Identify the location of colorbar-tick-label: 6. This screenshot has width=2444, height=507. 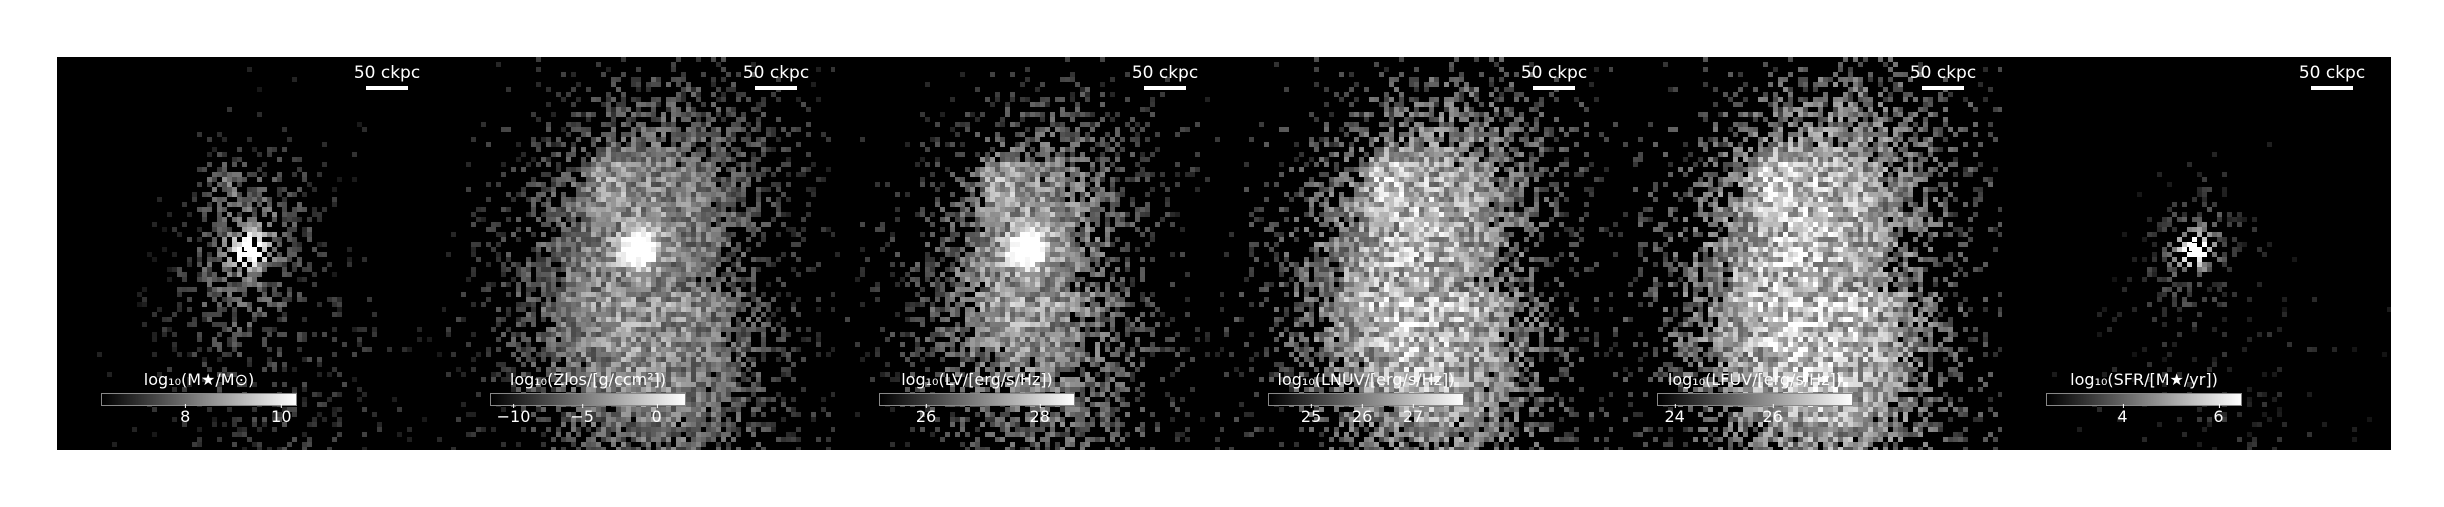
(2218, 415).